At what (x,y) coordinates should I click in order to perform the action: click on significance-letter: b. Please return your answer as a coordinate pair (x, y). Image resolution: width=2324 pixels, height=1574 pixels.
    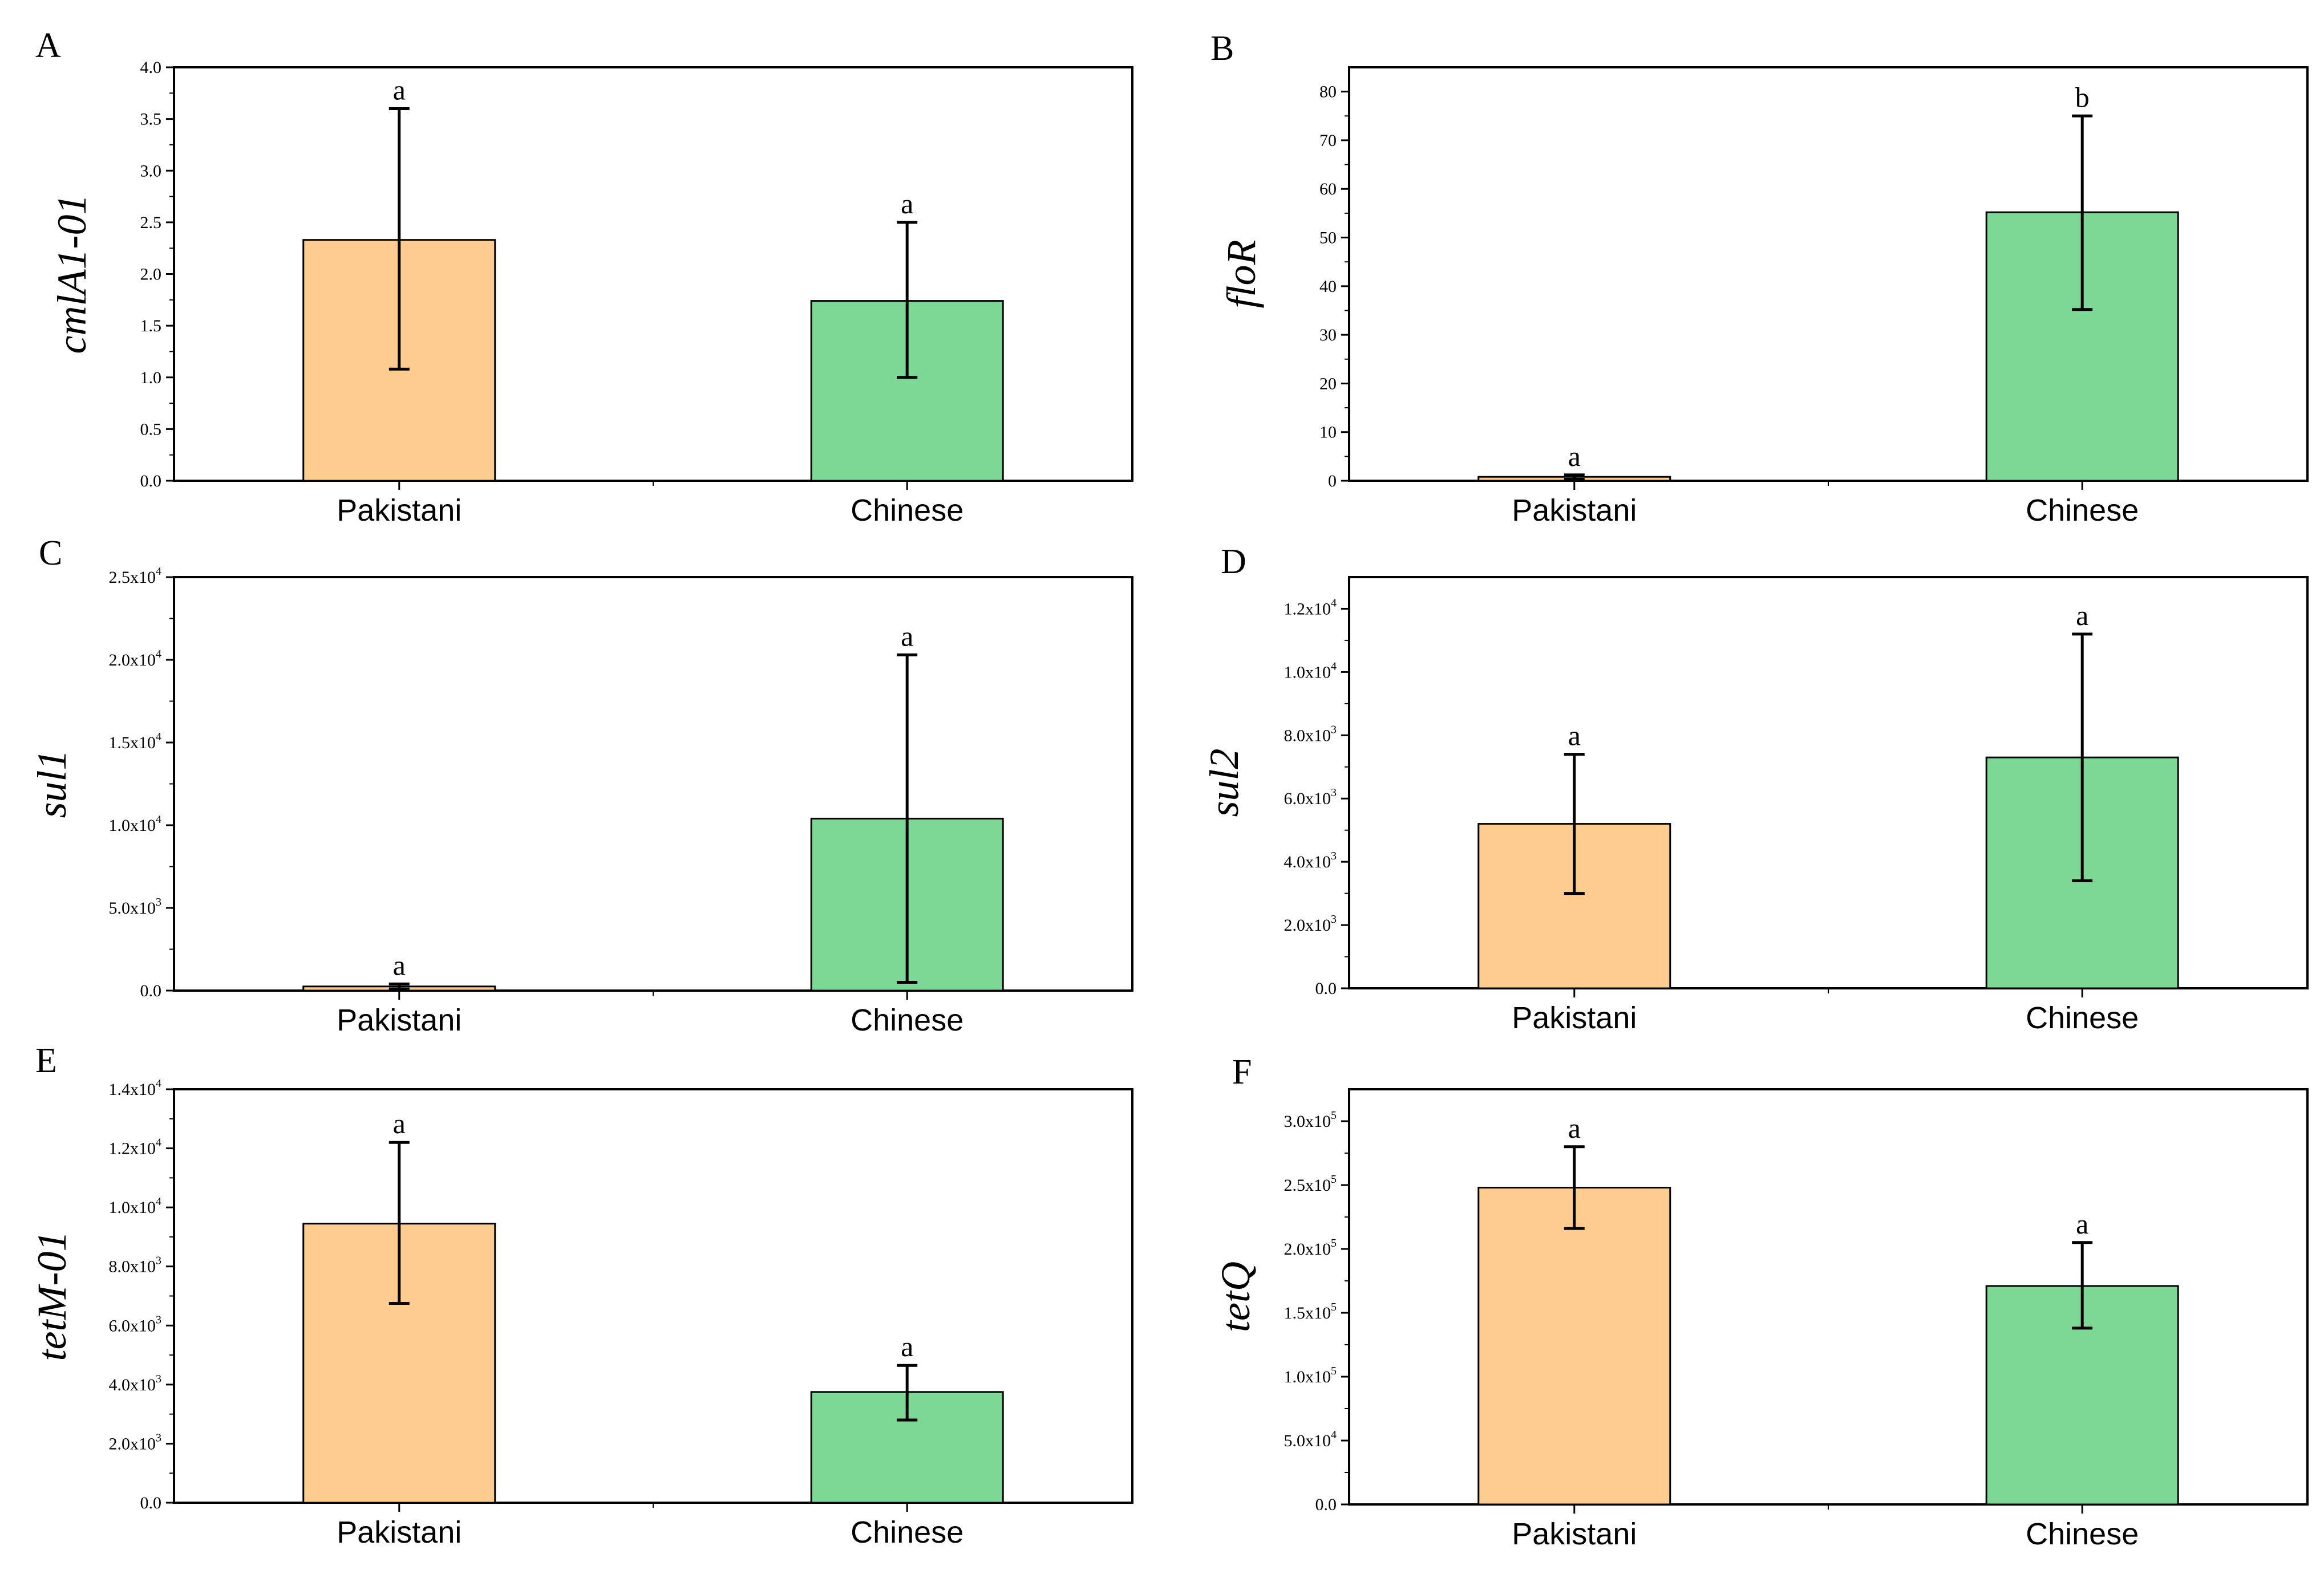
    Looking at the image, I should click on (2082, 97).